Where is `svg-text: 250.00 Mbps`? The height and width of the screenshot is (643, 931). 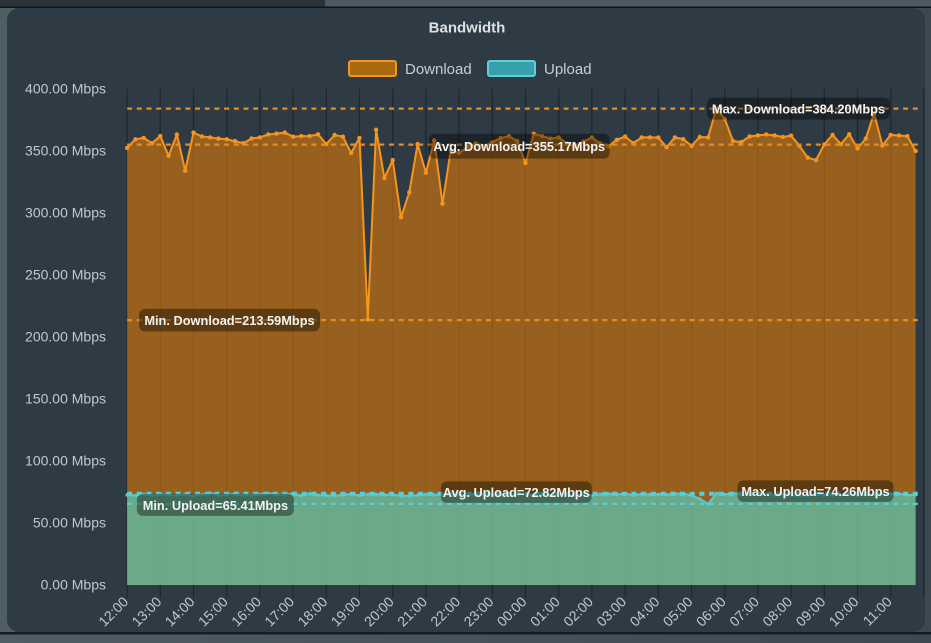
svg-text: 250.00 Mbps is located at coordinates (65, 275).